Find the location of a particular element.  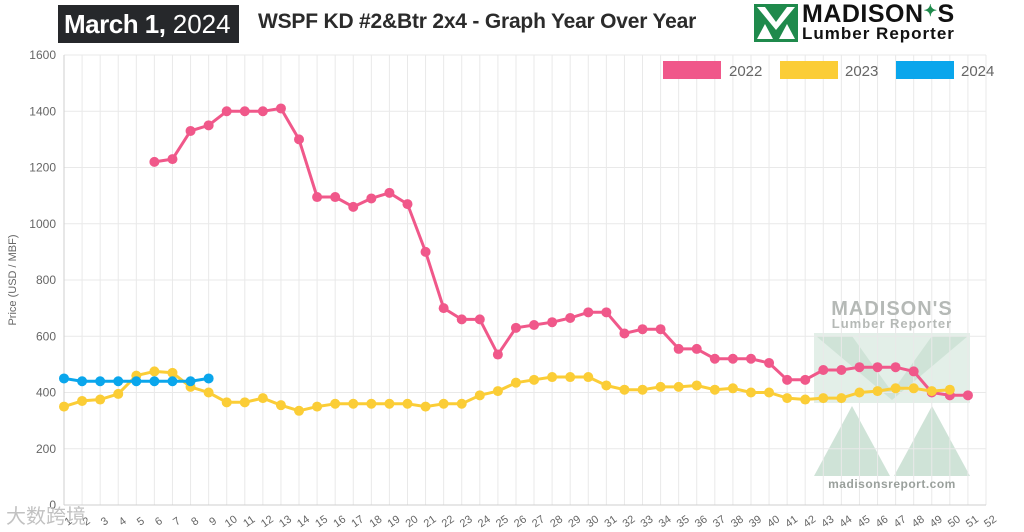

x-tick-label: 35 is located at coordinates (683, 521).